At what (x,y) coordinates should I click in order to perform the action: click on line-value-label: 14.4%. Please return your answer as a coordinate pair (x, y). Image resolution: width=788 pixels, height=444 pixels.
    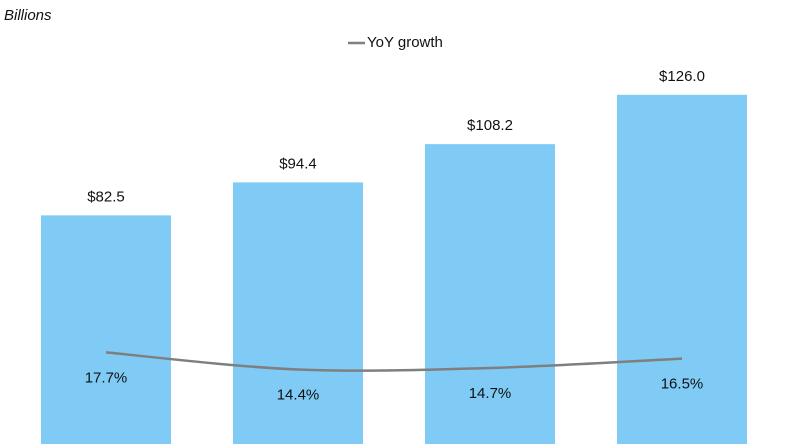
    Looking at the image, I should click on (298, 394).